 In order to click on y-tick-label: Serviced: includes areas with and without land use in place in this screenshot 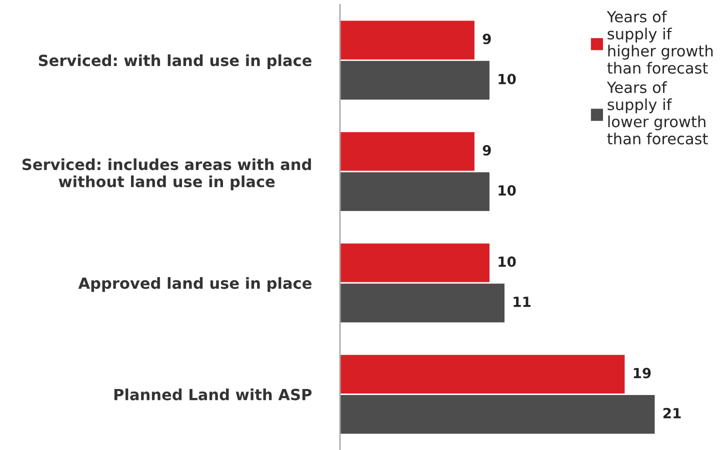, I will do `click(166, 174)`.